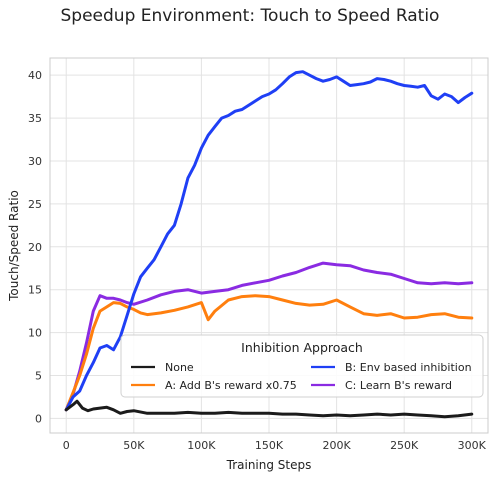 The image size is (500, 481). What do you see at coordinates (35, 290) in the screenshot?
I see `y-tick-label: 15` at bounding box center [35, 290].